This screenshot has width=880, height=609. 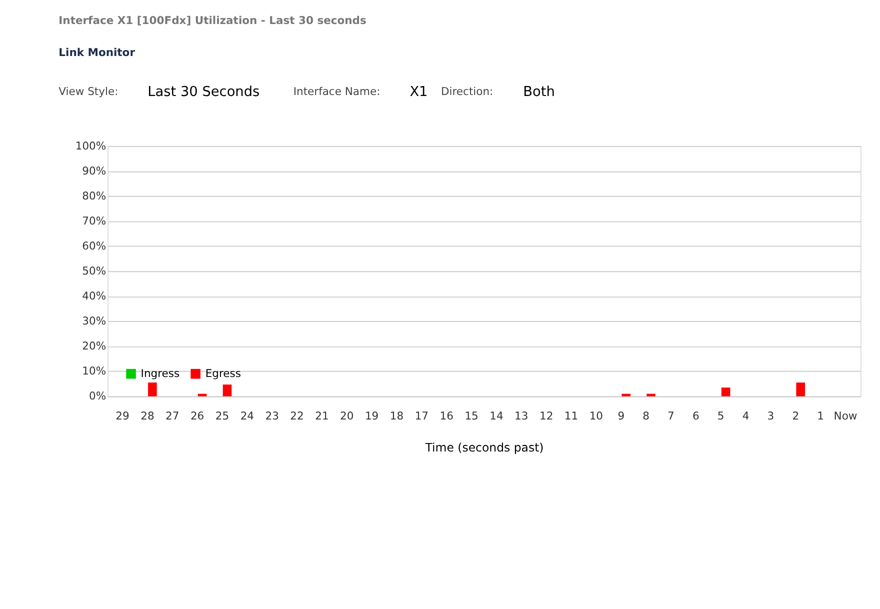 I want to click on x-tick-label: 15, so click(x=471, y=415).